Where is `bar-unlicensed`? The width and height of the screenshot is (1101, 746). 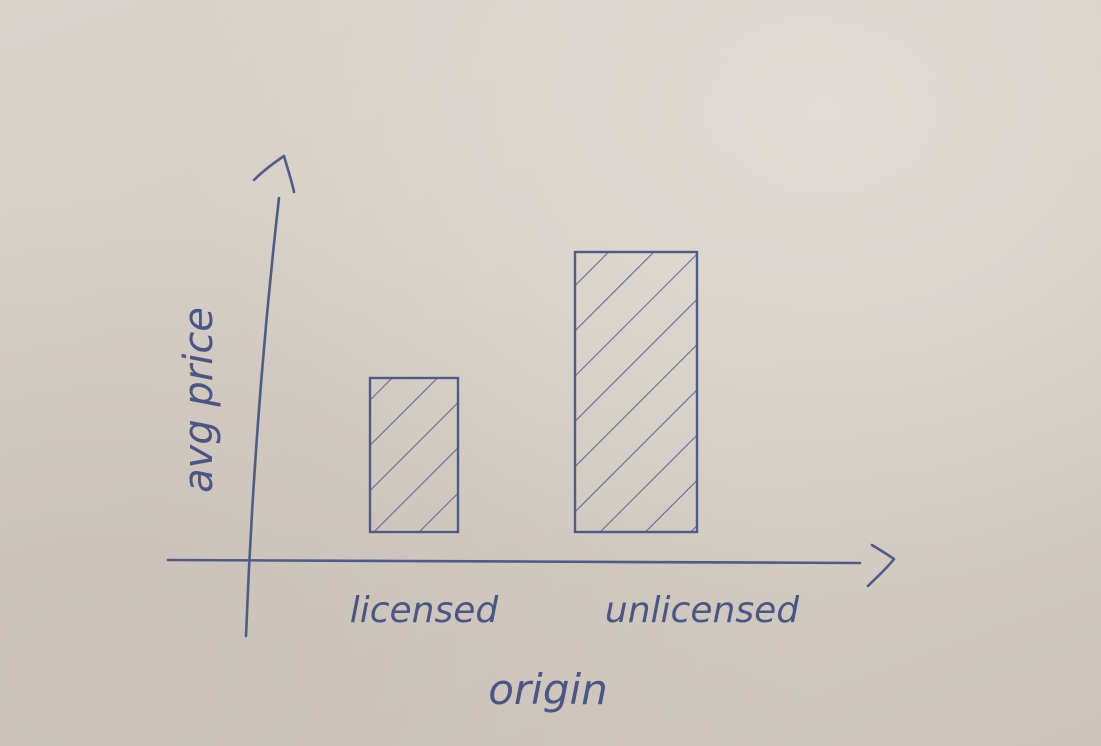 bar-unlicensed is located at coordinates (636, 392).